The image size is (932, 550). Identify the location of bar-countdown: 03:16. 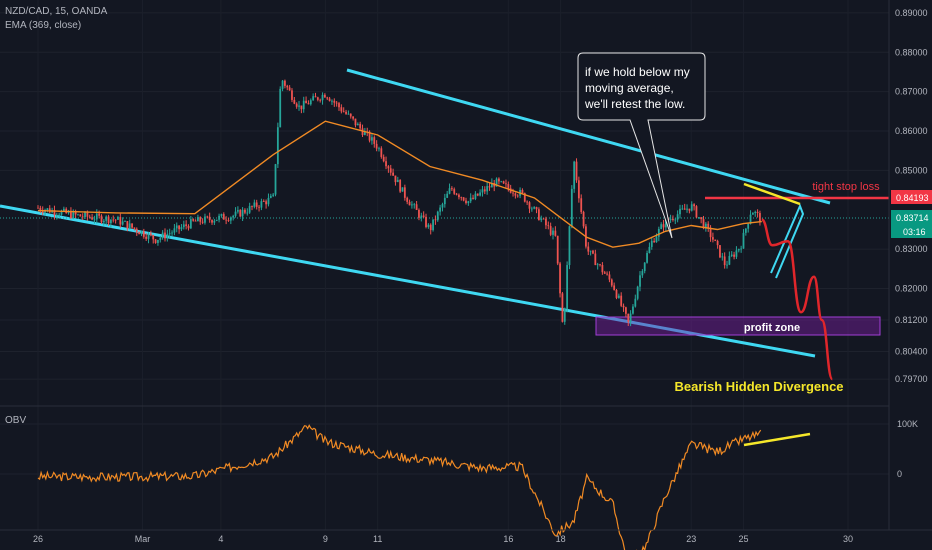
(914, 232).